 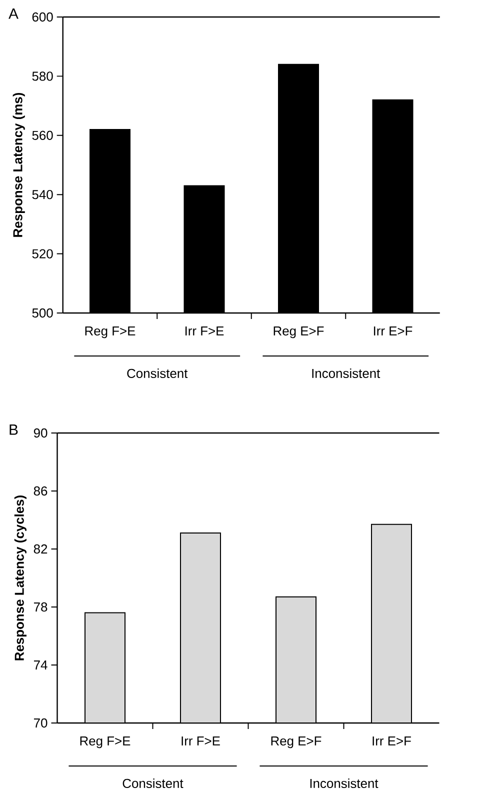 I want to click on y-tick-label: 580, so click(x=42, y=76).